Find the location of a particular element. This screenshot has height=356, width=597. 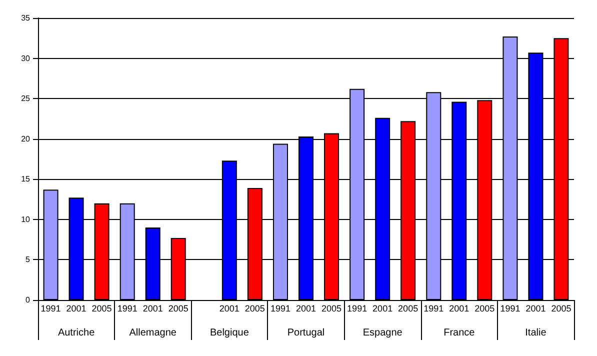

y-tick-label: 35 is located at coordinates (26, 18).